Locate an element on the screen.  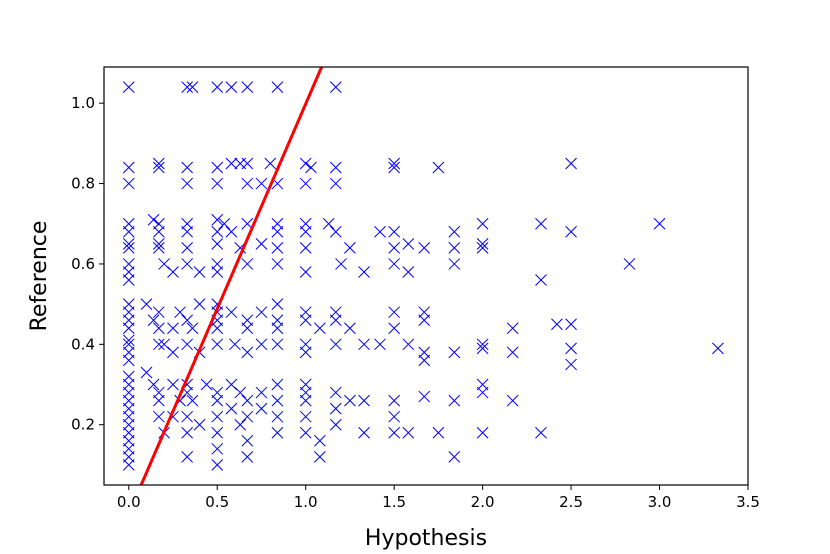
y-tick-label: 1.0 is located at coordinates (83, 103).